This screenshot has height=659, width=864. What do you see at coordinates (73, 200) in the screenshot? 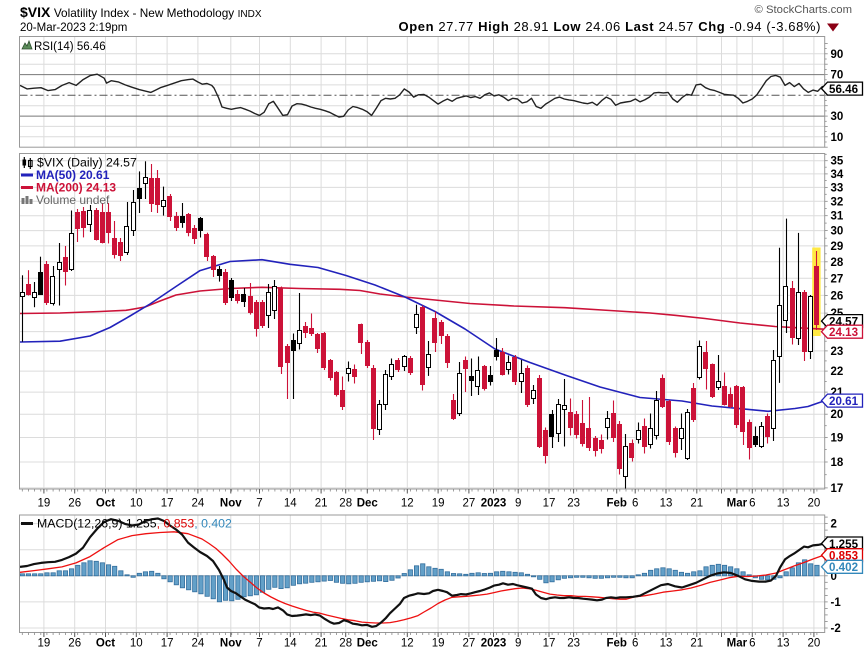
I see `svg-text: Volume undef` at bounding box center [73, 200].